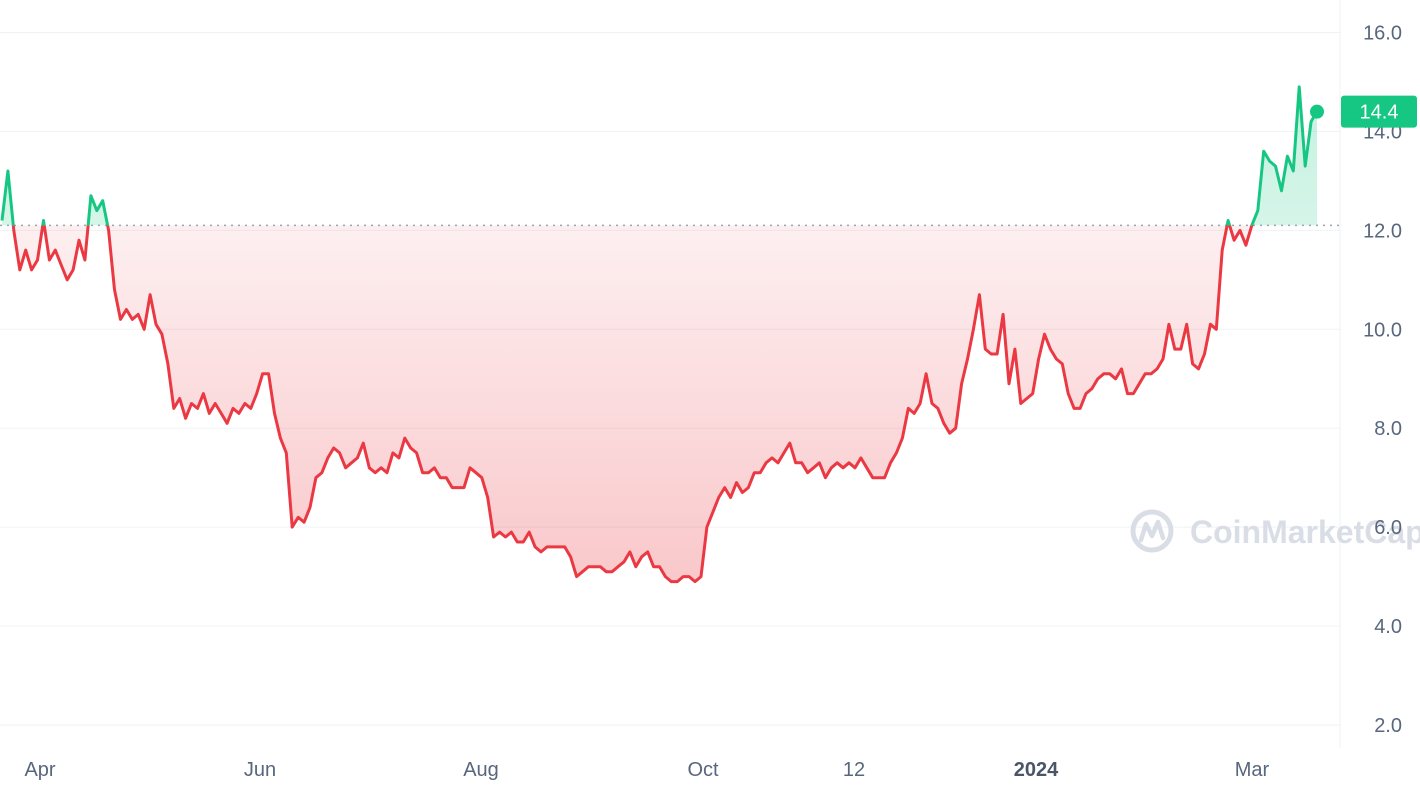 The height and width of the screenshot is (792, 1420). What do you see at coordinates (854, 770) in the screenshot?
I see `x-tick-label: 12` at bounding box center [854, 770].